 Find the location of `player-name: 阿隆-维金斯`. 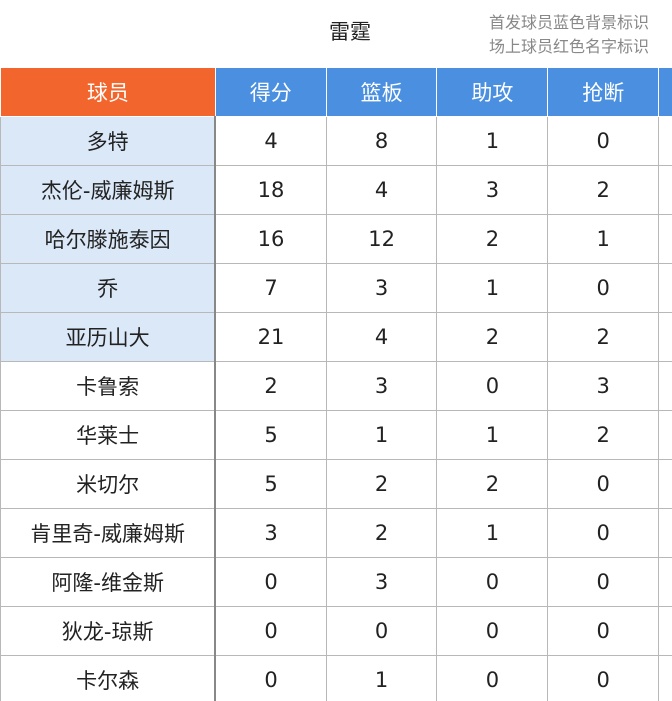

player-name: 阿隆-维金斯 is located at coordinates (108, 582).